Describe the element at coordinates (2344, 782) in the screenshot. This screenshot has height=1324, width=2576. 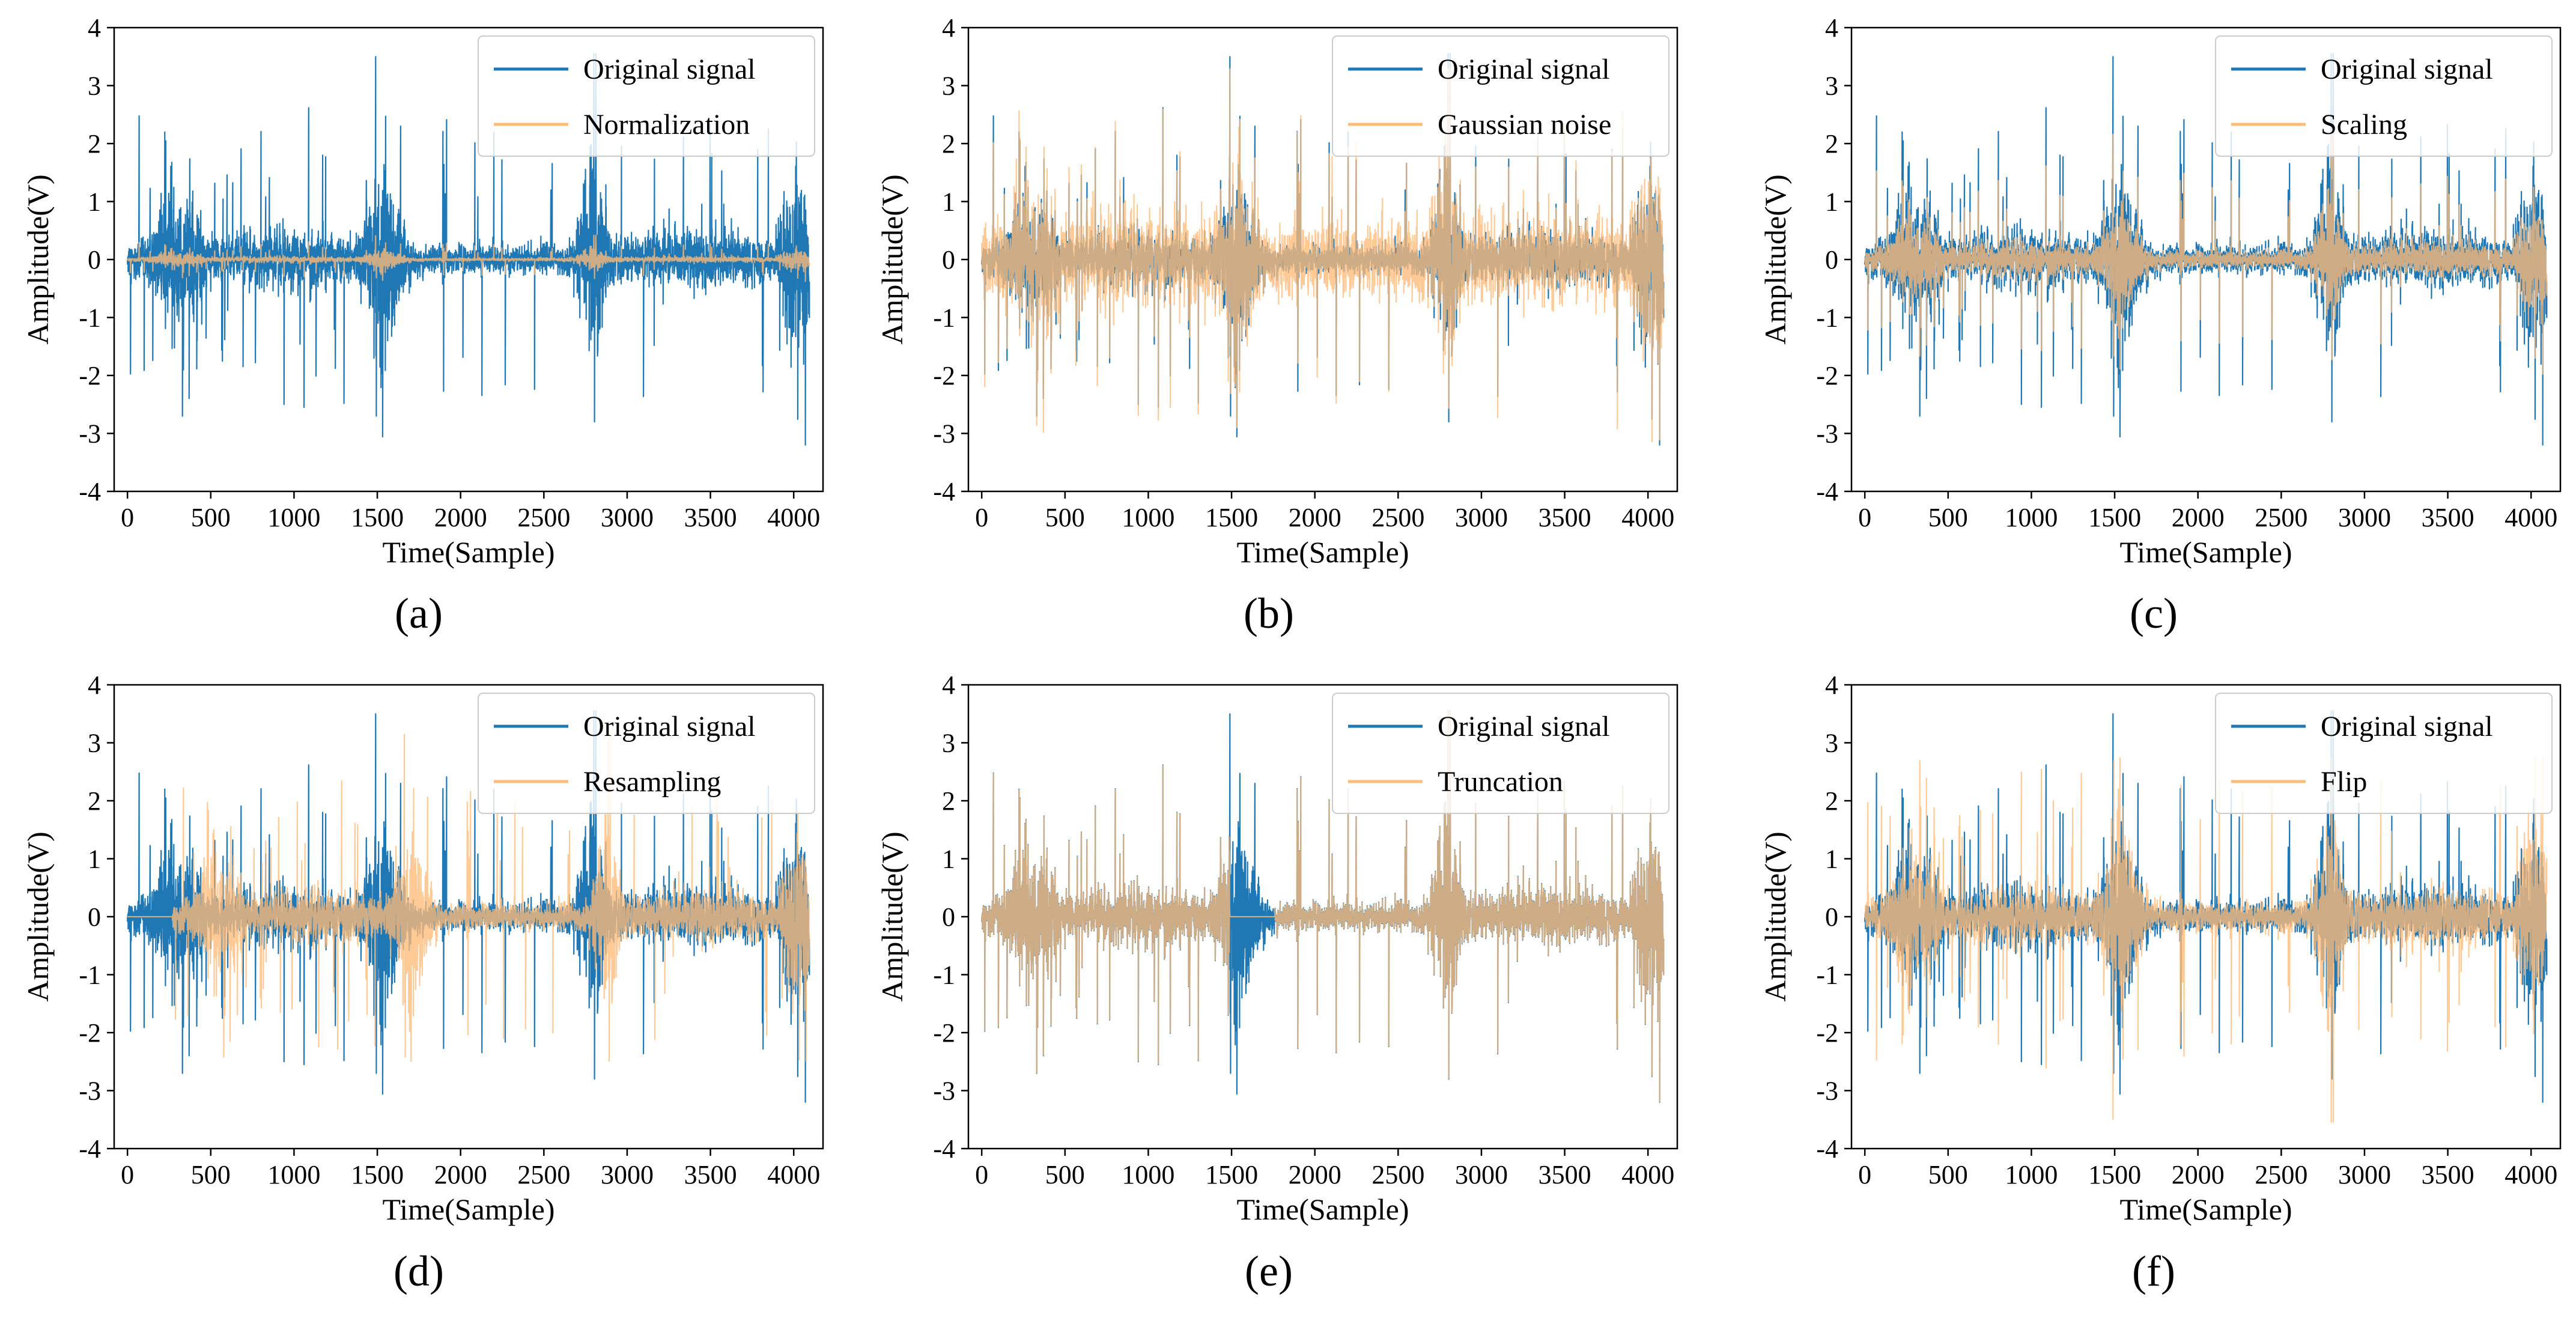
I see `legend-label: Flip` at that location.